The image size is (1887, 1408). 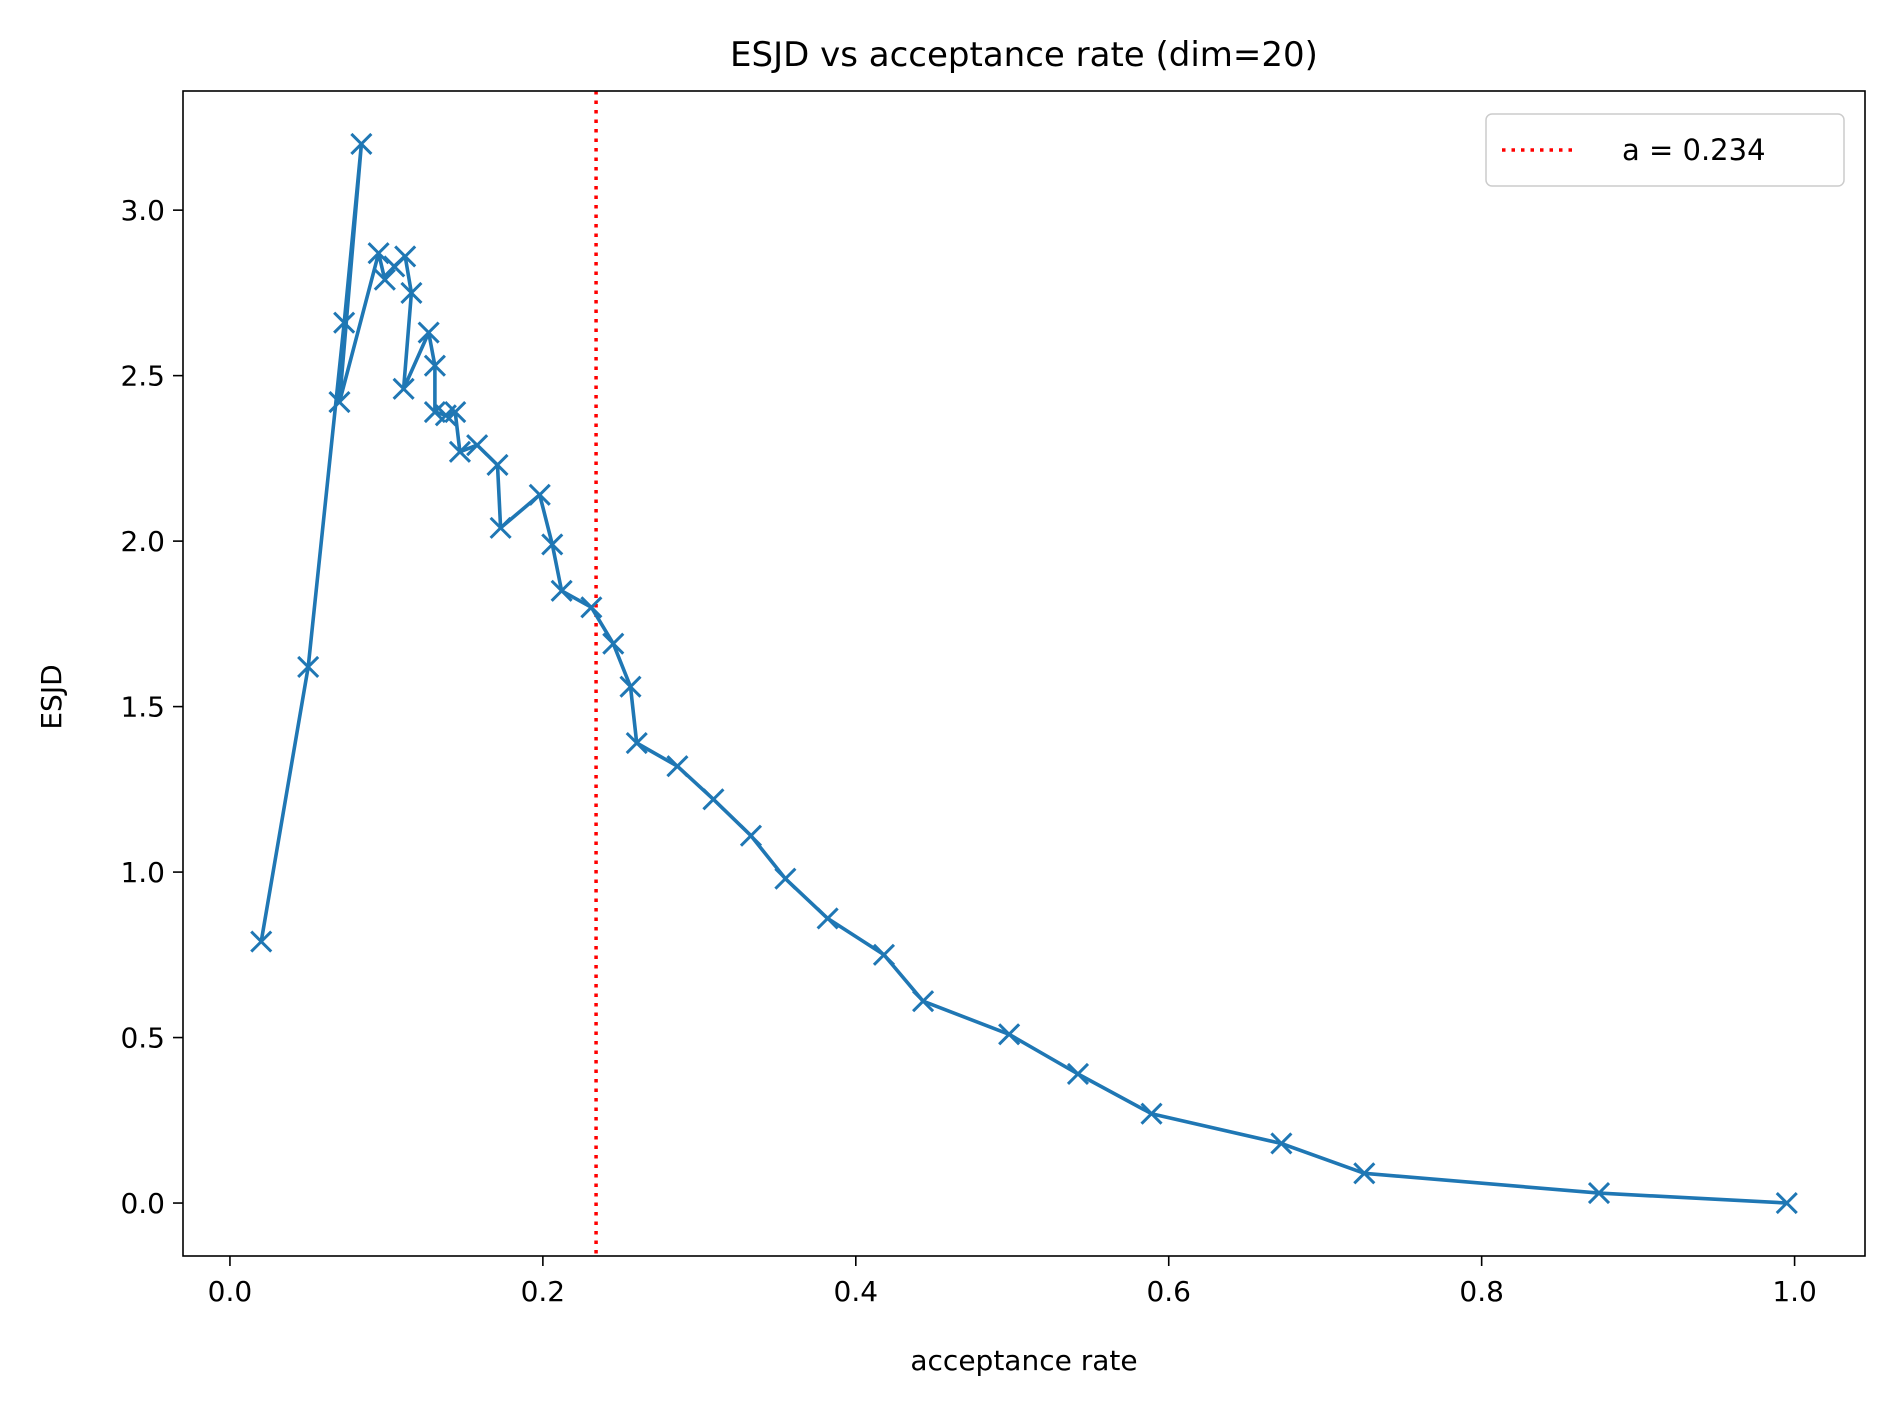 What do you see at coordinates (142, 541) in the screenshot?
I see `y-tick-label: 2.0` at bounding box center [142, 541].